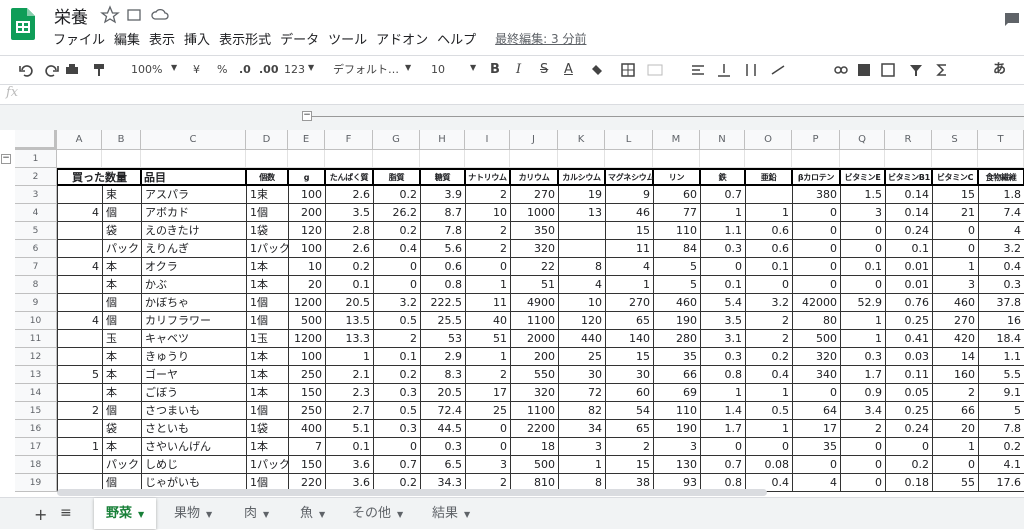 Image resolution: width=1024 pixels, height=530 pixels. Describe the element at coordinates (36, 357) in the screenshot. I see `row-header: 12` at that location.